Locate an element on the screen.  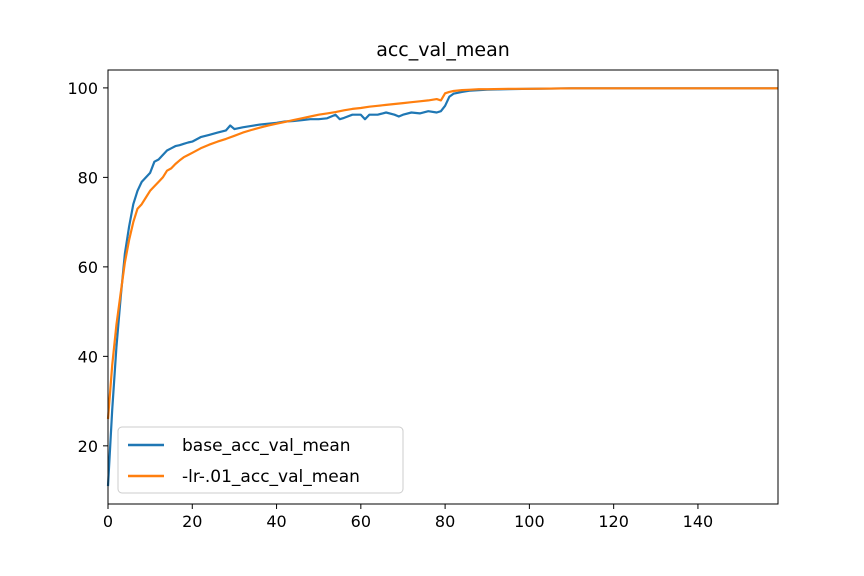
y-axis: 20 40 60 80 100 is located at coordinates (87, 267).